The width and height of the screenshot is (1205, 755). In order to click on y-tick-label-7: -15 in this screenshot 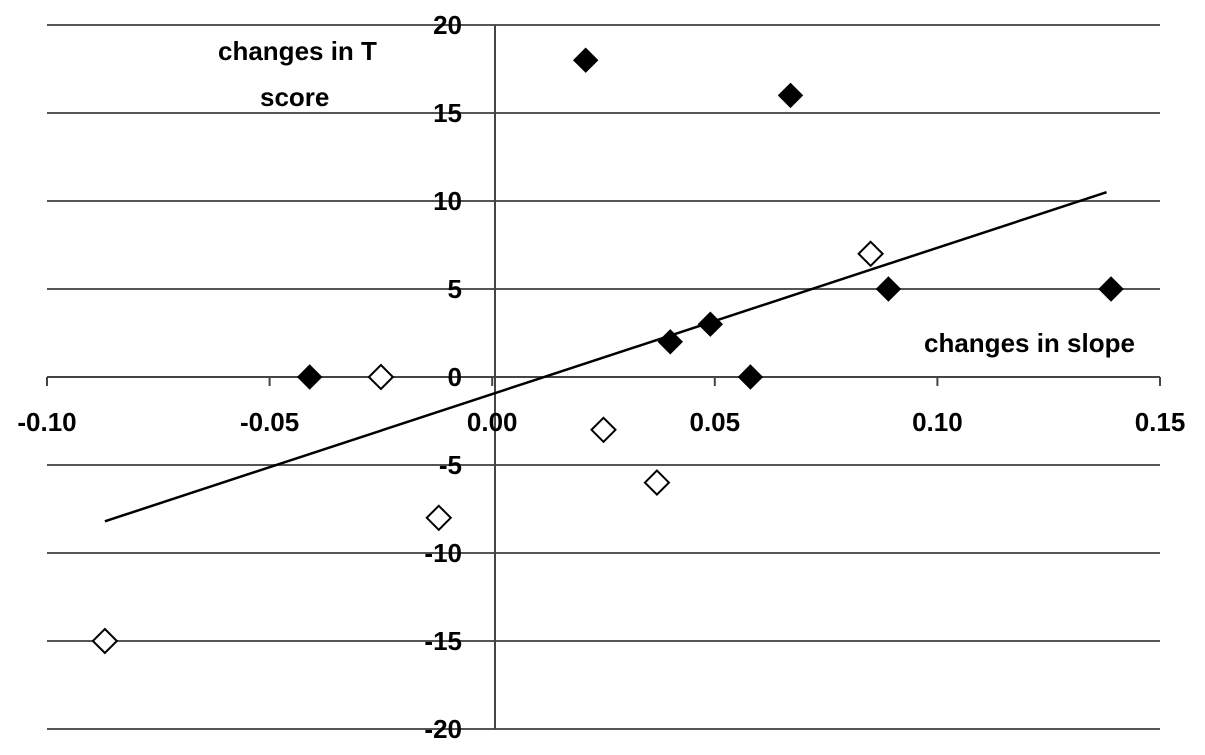, I will do `click(443, 641)`.